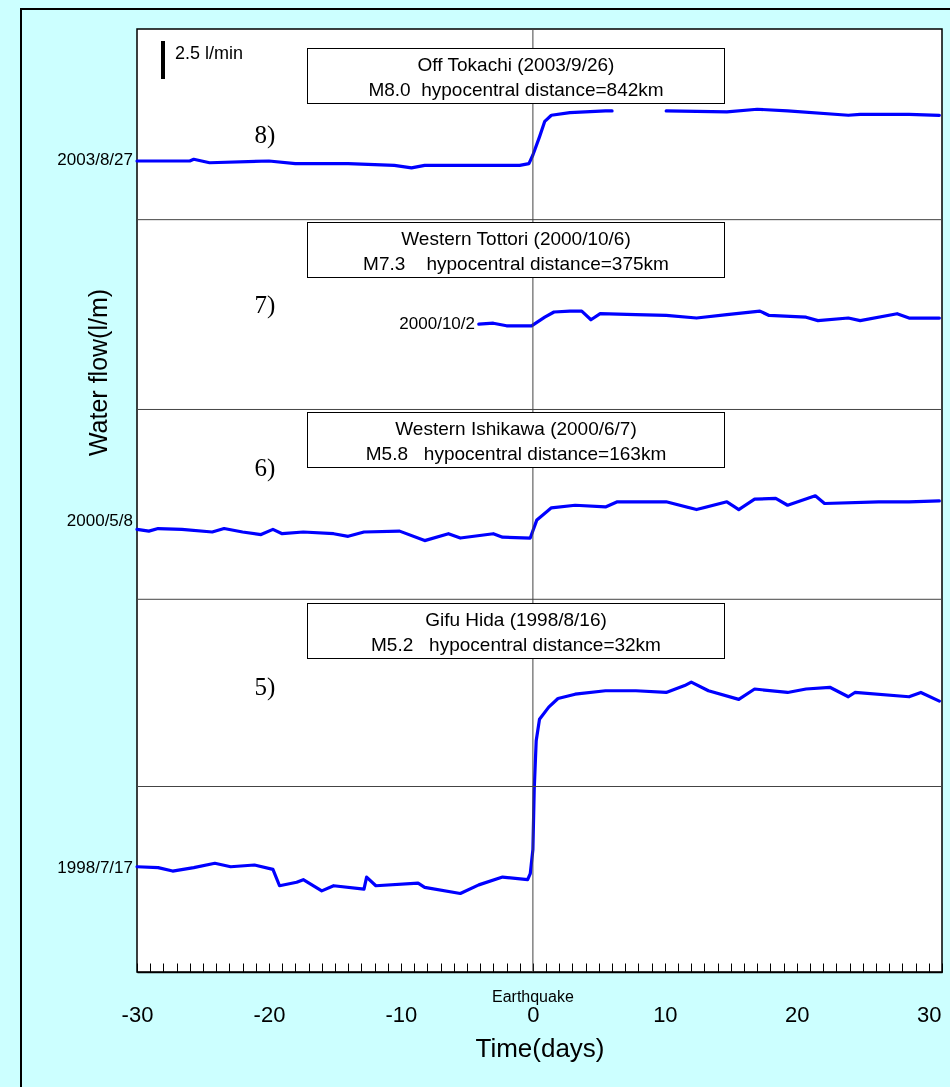  What do you see at coordinates (95, 159) in the screenshot?
I see `text: 2003/8/27` at bounding box center [95, 159].